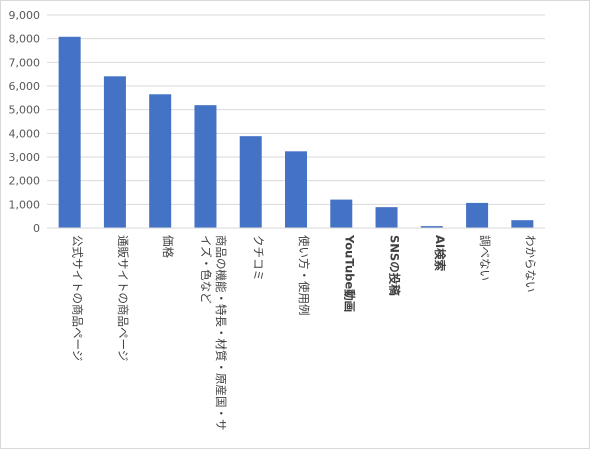  What do you see at coordinates (25, 62) in the screenshot?
I see `y-tick-label: 7,000` at bounding box center [25, 62].